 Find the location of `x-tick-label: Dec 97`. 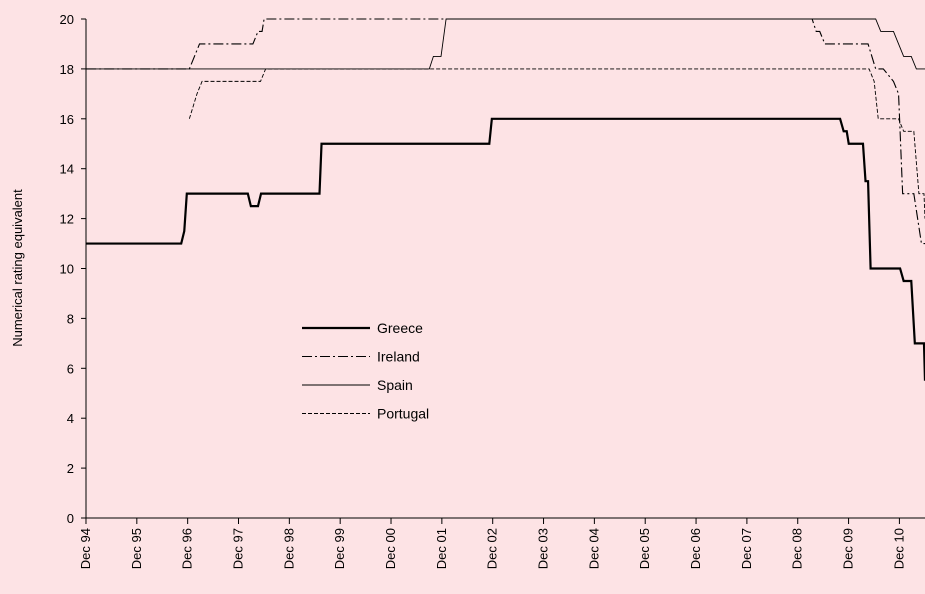

x-tick-label: Dec 97 is located at coordinates (238, 548).